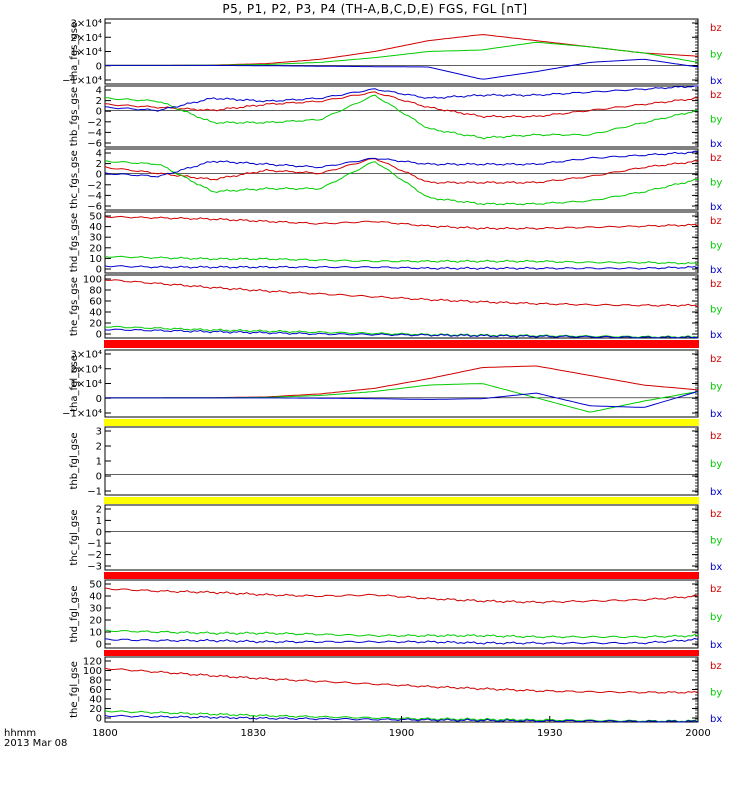 This screenshot has width=750, height=800. Describe the element at coordinates (253, 733) in the screenshot. I see `x-tick-label: 1830` at that location.